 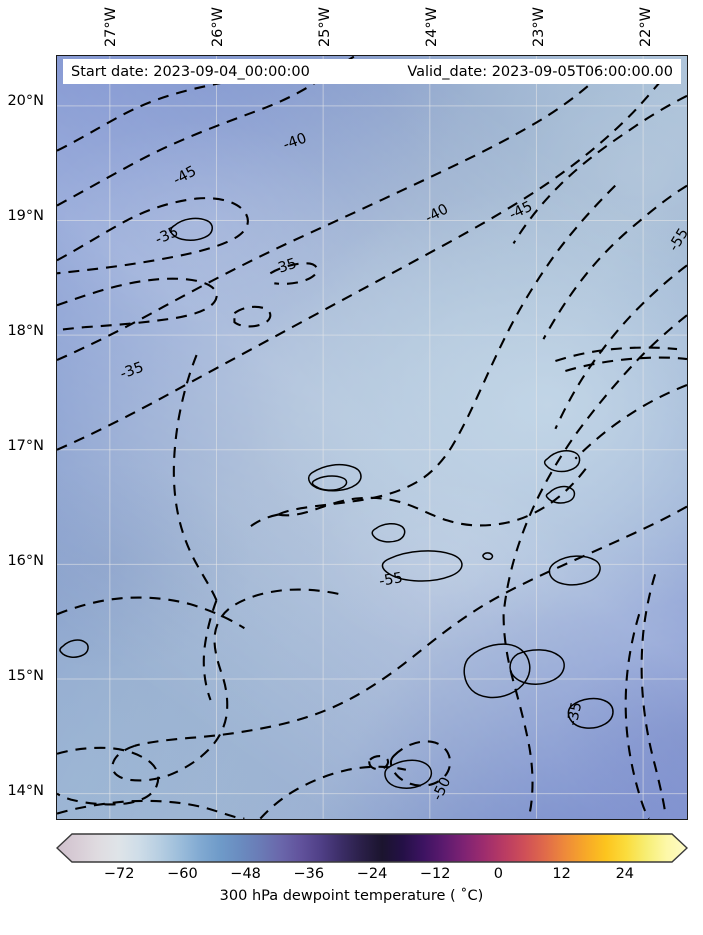 I want to click on y-tick-19°N: 19°N, so click(x=25, y=216).